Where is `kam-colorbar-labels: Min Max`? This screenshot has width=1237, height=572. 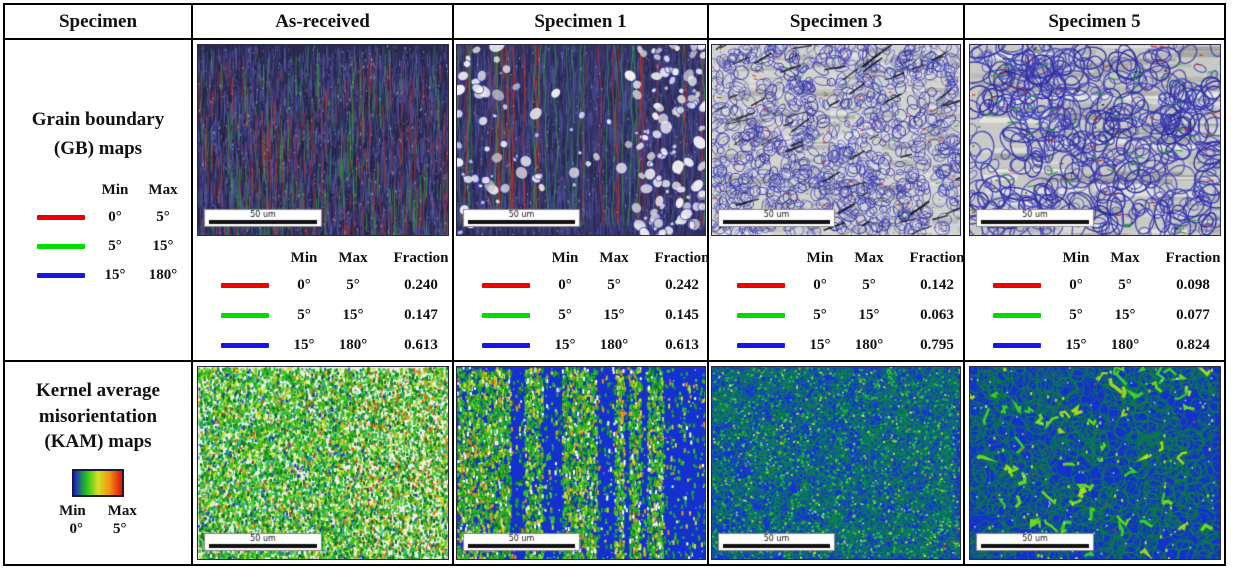
kam-colorbar-labels: Min Max is located at coordinates (98, 511).